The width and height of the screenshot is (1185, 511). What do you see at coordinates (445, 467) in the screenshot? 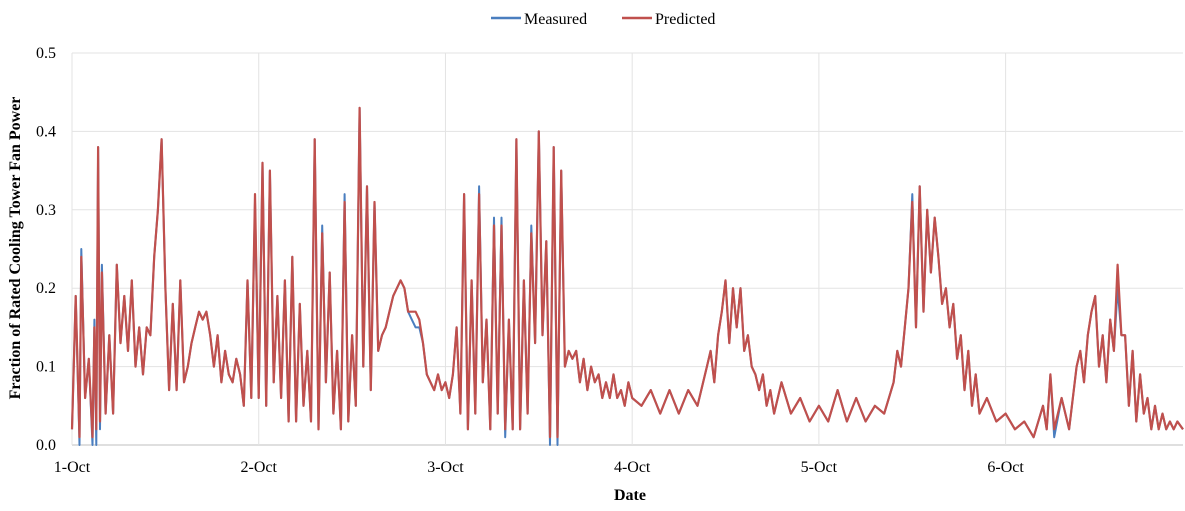
I see `x-tick-label: 3-Oct` at bounding box center [445, 467].